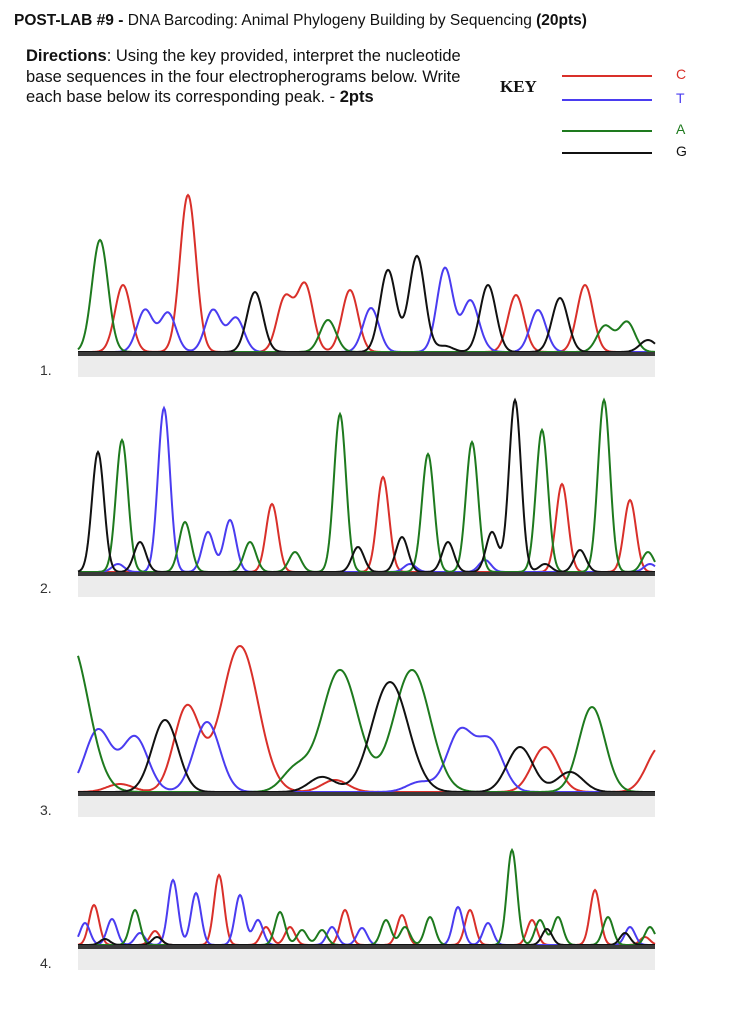  I want to click on panel-1-trace-t, so click(366, 309).